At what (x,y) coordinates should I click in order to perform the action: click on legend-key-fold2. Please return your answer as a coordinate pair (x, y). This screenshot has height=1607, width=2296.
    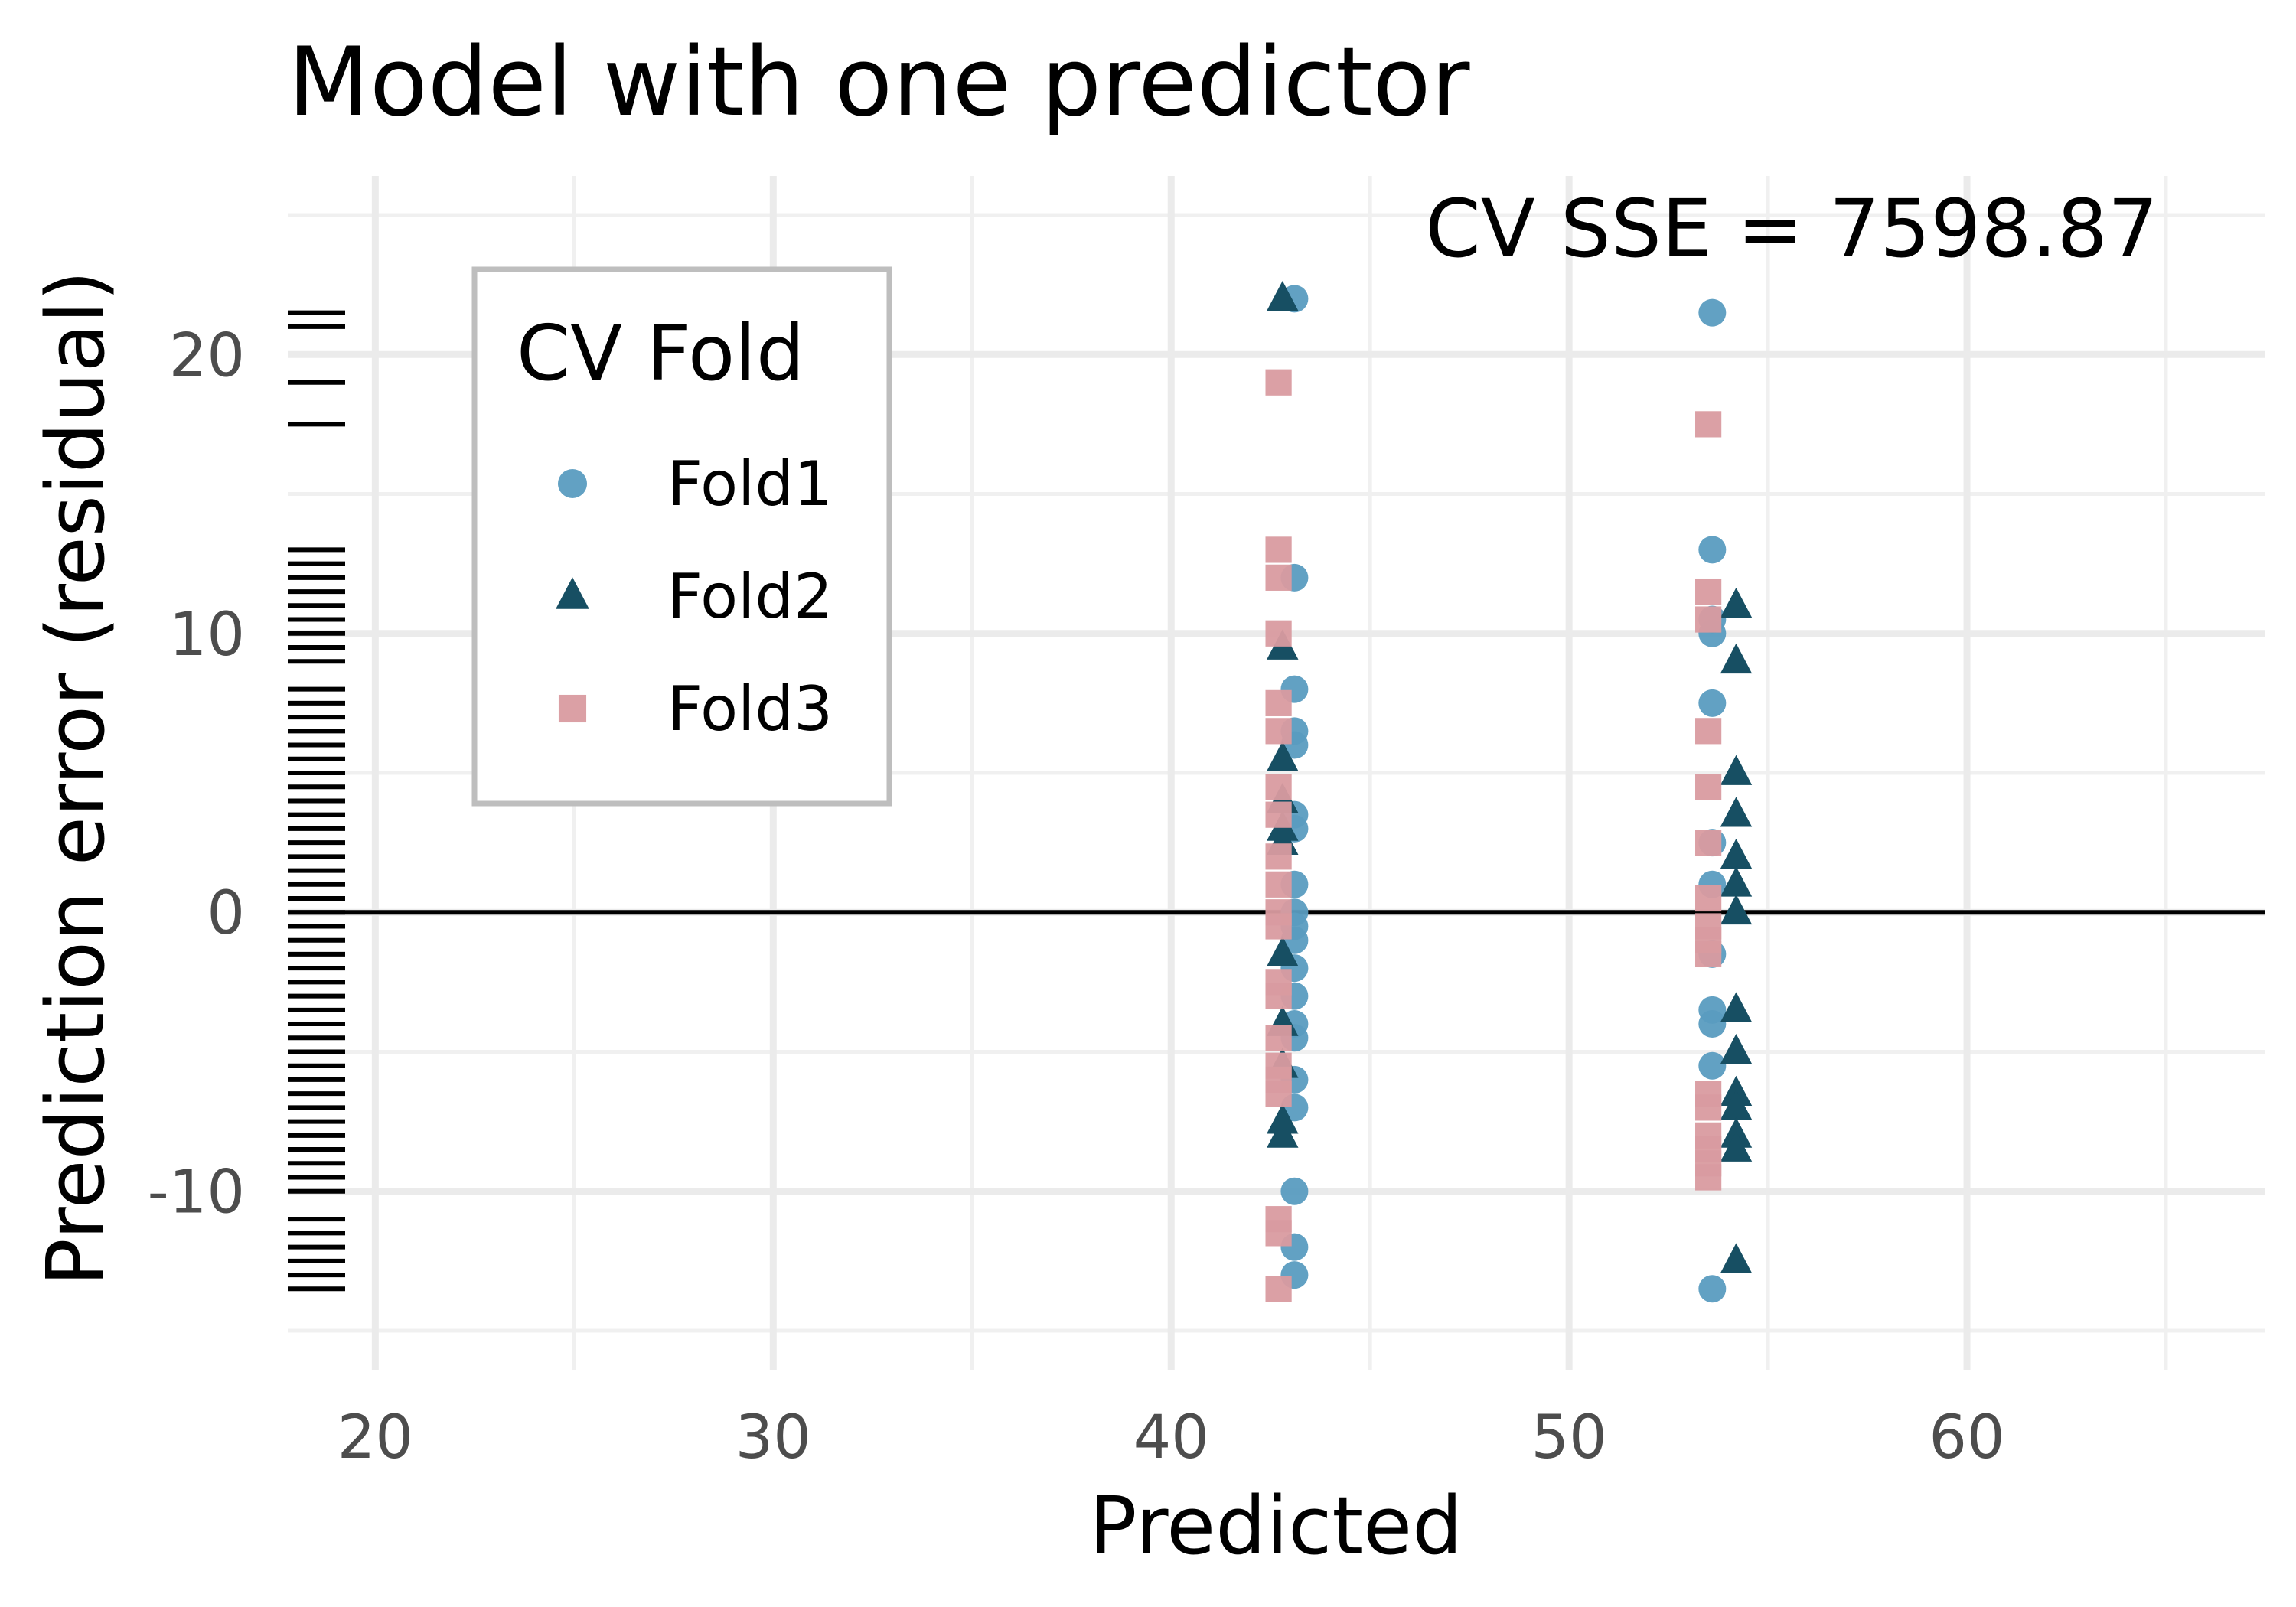
    Looking at the image, I should click on (572, 593).